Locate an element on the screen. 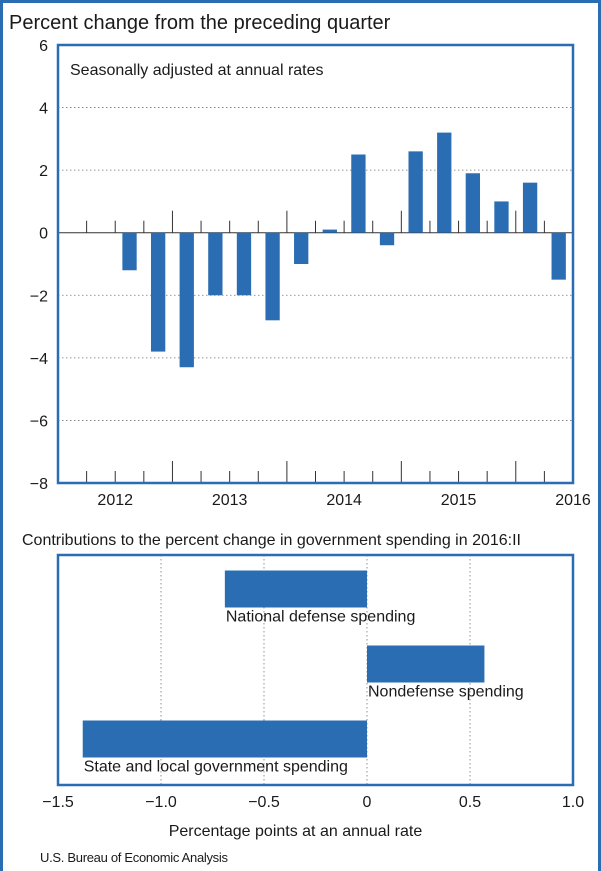  bar-label: State and local government spending is located at coordinates (216, 767).